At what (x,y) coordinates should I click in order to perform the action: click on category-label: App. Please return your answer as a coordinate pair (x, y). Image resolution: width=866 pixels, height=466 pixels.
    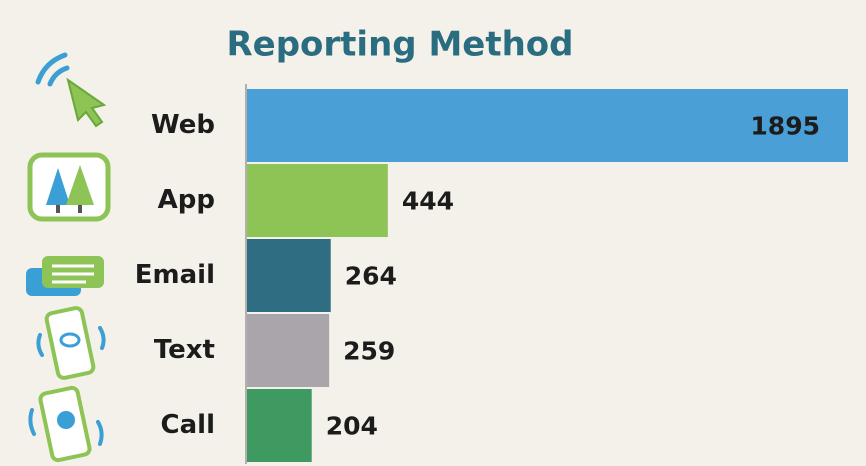
    Looking at the image, I should click on (186, 200).